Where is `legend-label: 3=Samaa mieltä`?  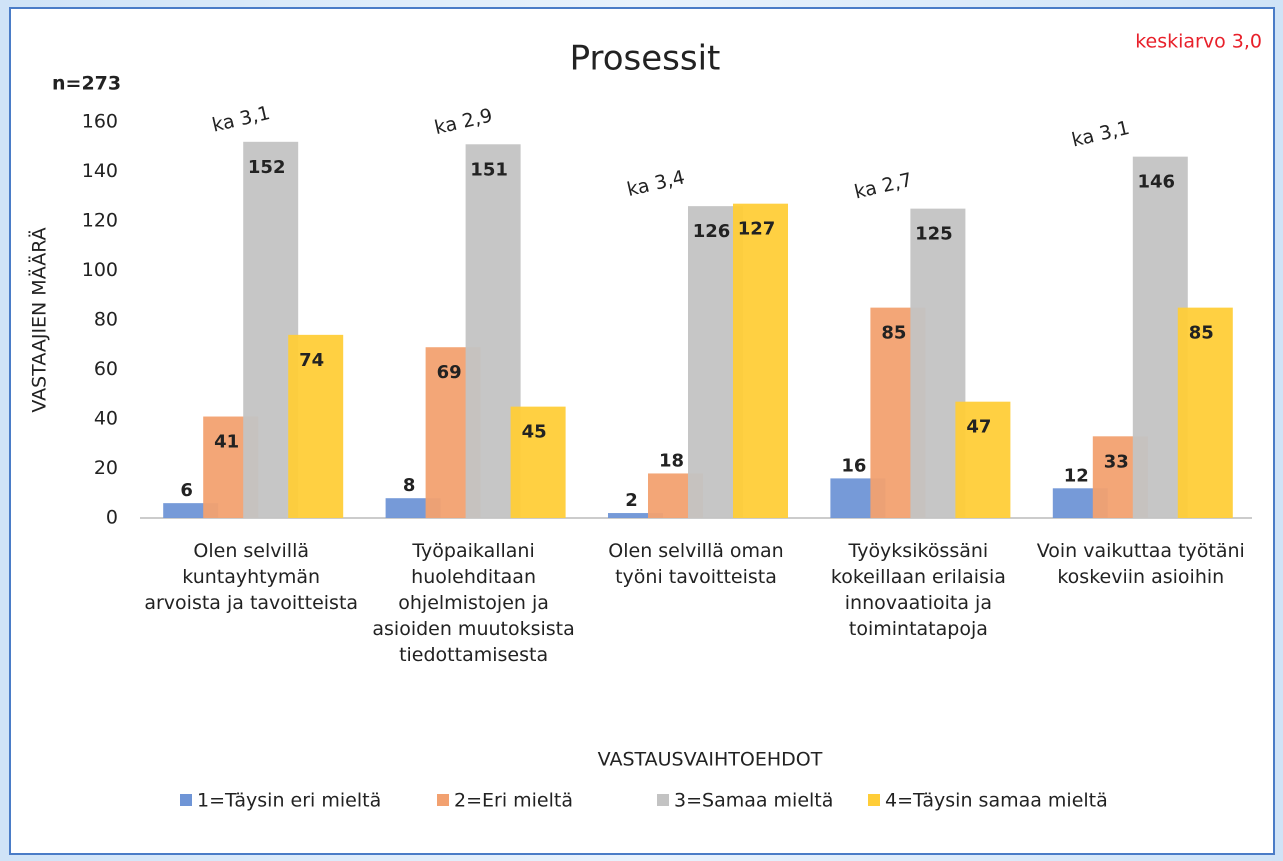
legend-label: 3=Samaa mieltä is located at coordinates (753, 801).